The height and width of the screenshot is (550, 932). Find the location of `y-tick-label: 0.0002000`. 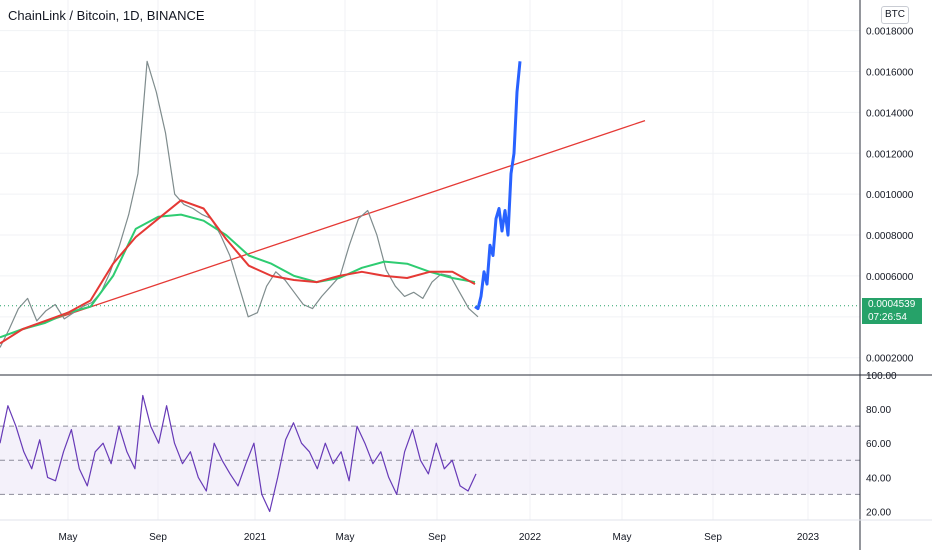

y-tick-label: 0.0002000 is located at coordinates (890, 359).